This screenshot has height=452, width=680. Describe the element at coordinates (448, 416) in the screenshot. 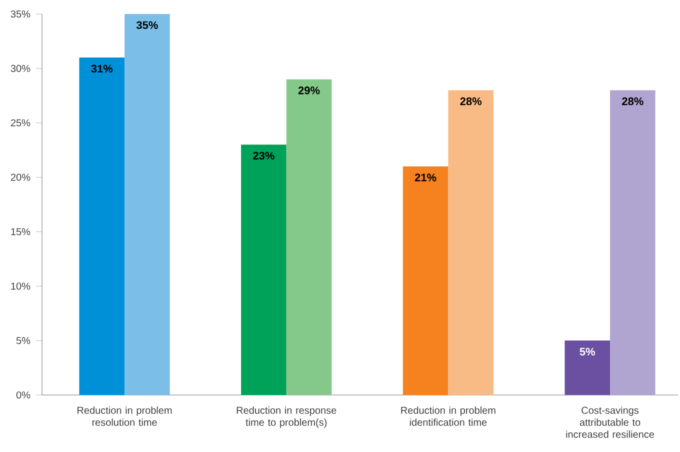

I see `x-tick-label: Reduction in problem identification time` at that location.